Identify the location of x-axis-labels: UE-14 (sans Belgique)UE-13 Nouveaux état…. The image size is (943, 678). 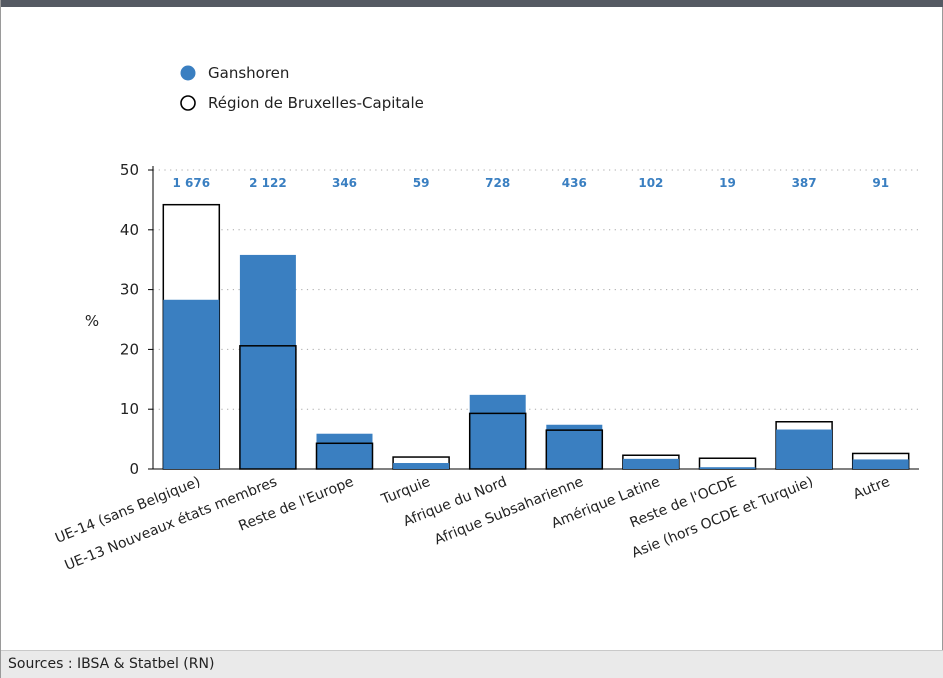
(472, 524).